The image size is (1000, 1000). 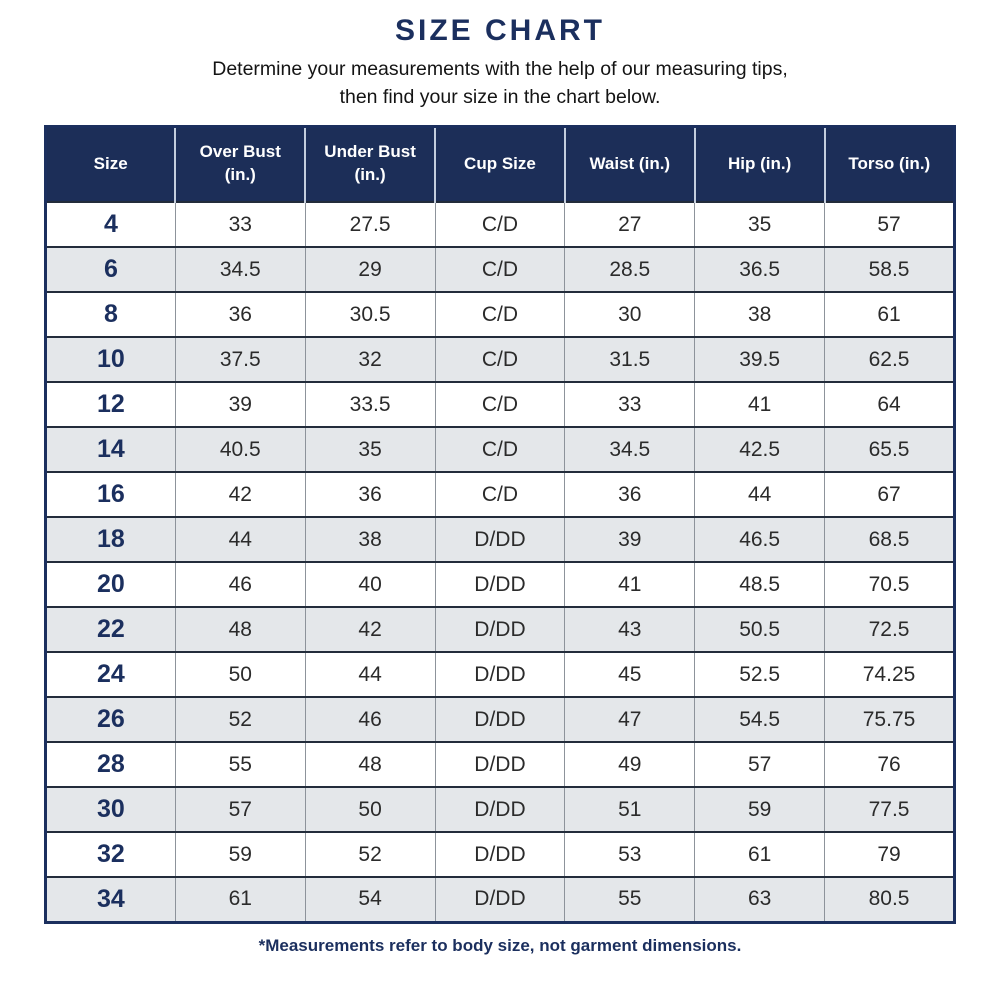 What do you see at coordinates (370, 899) in the screenshot?
I see `value-cell: 54` at bounding box center [370, 899].